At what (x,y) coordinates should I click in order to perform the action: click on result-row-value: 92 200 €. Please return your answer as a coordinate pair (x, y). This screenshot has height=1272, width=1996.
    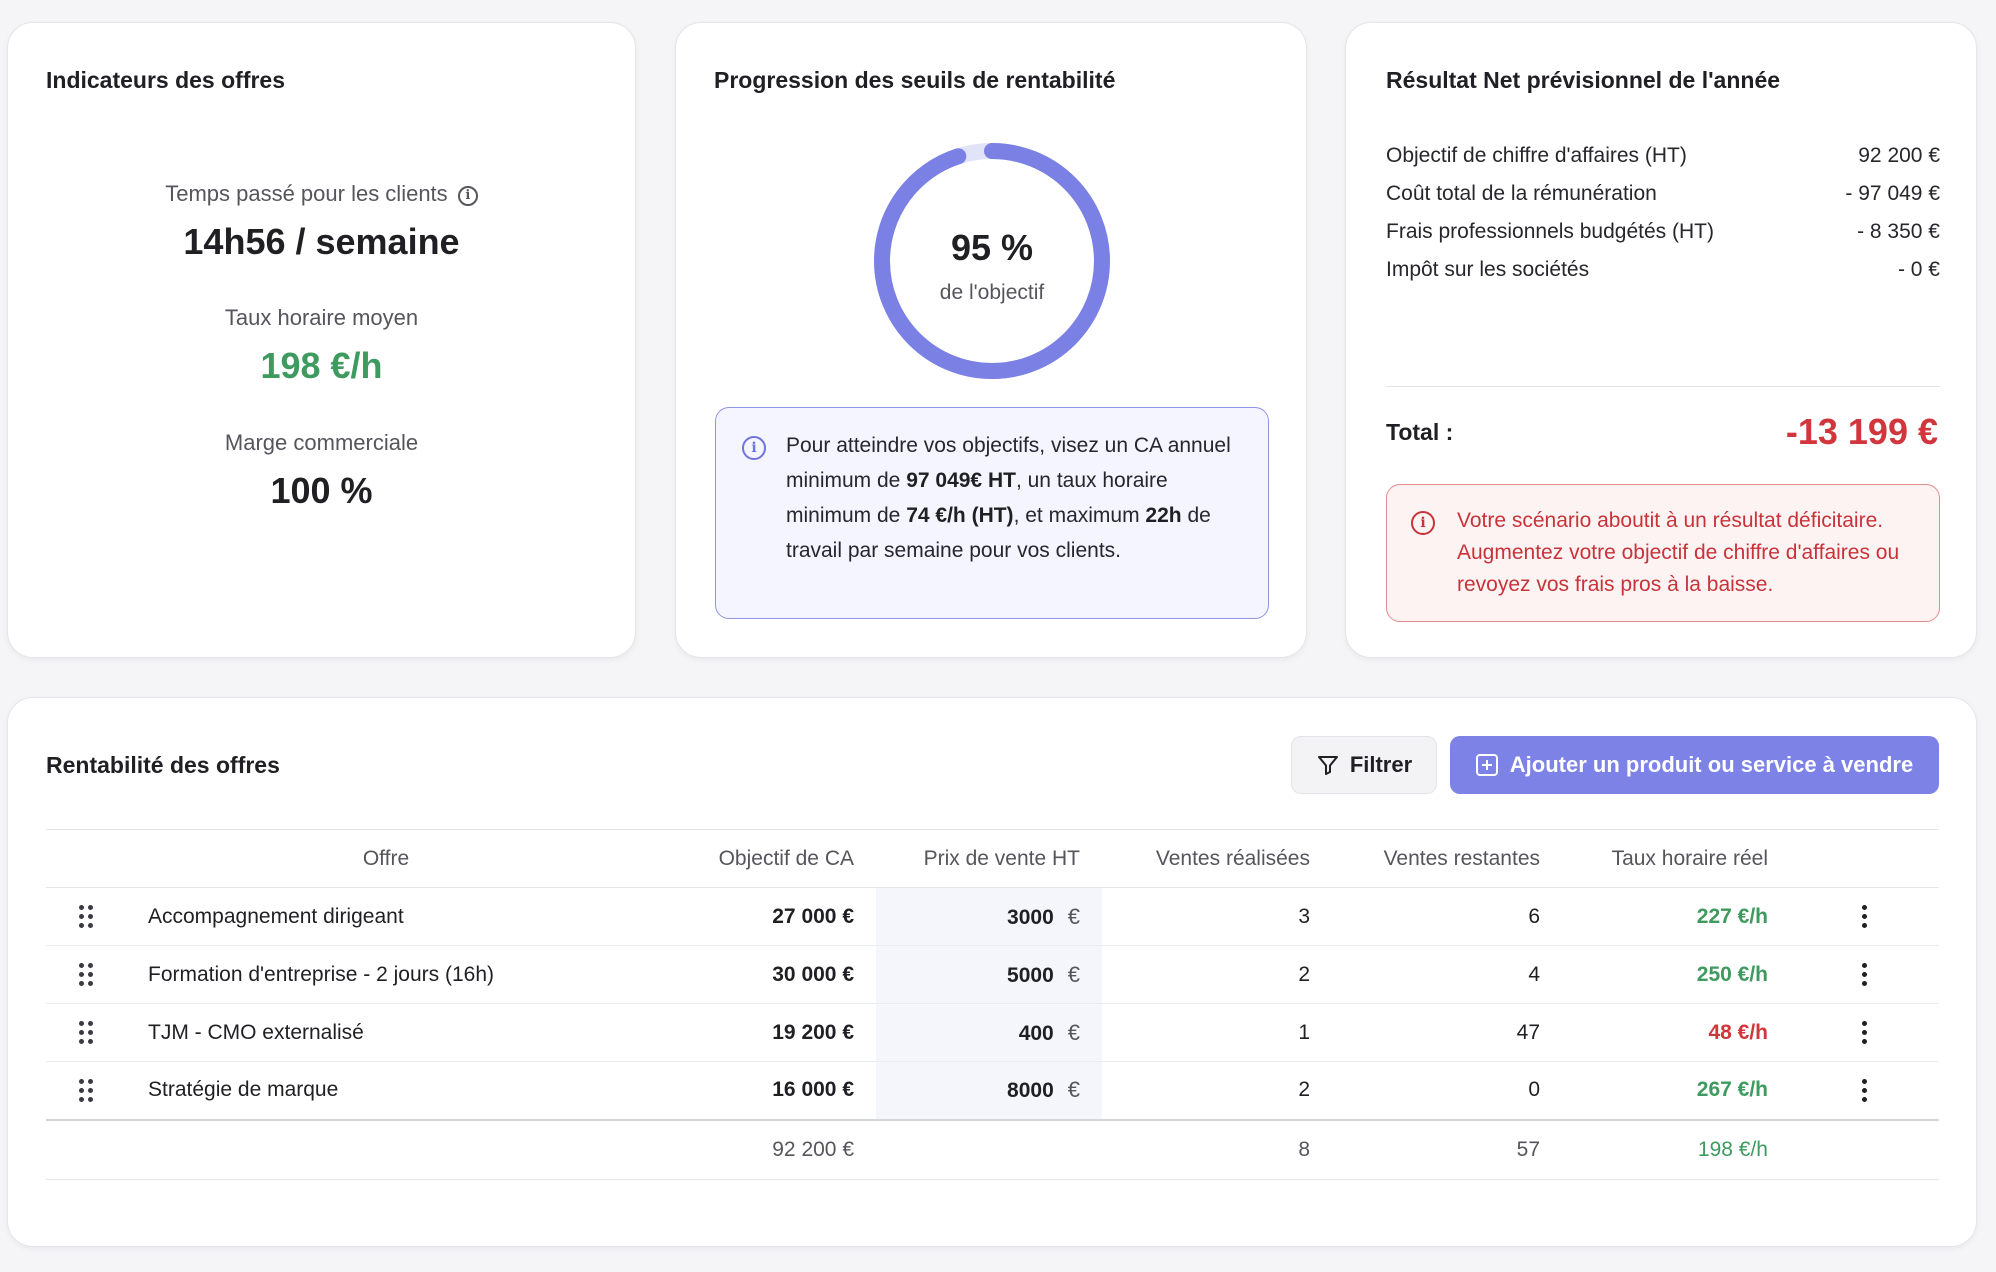
    Looking at the image, I should click on (1899, 155).